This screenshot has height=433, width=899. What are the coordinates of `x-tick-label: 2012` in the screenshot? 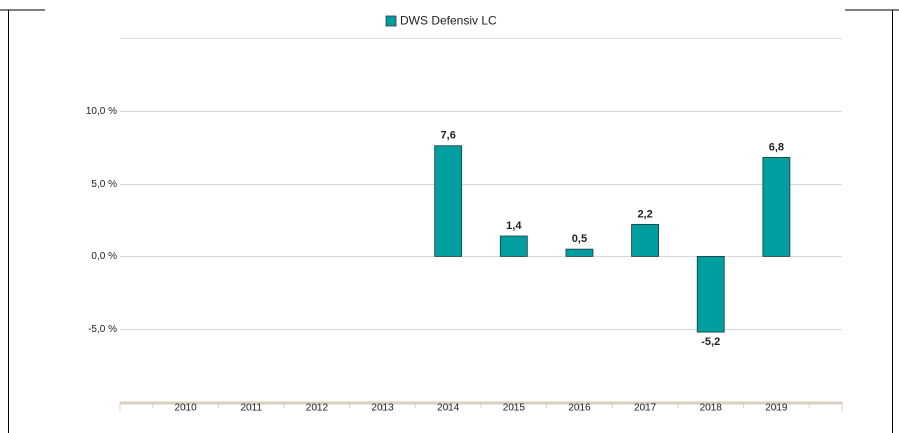 It's located at (317, 408).